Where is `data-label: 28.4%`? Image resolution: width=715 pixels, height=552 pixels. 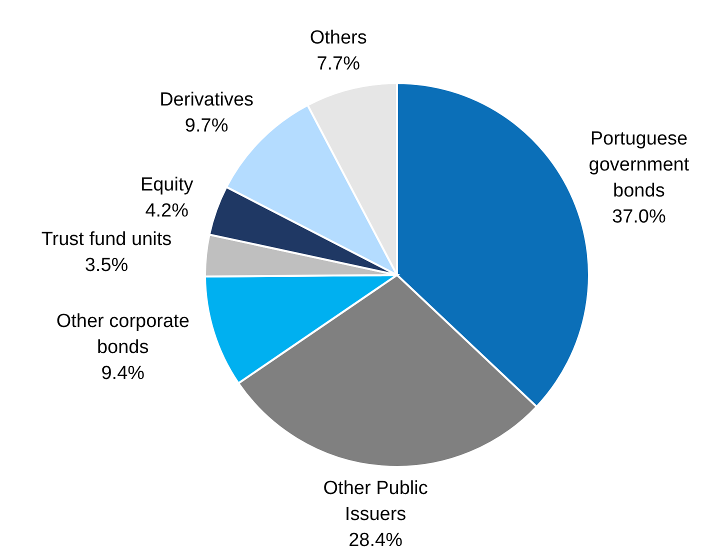
data-label: 28.4% is located at coordinates (375, 541).